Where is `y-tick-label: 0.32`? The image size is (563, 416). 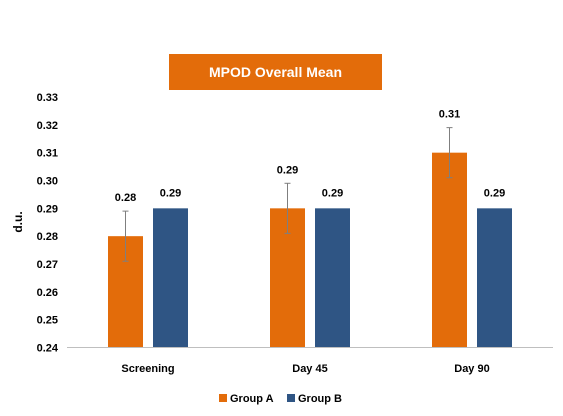
y-tick-label: 0.32 is located at coordinates (47, 126).